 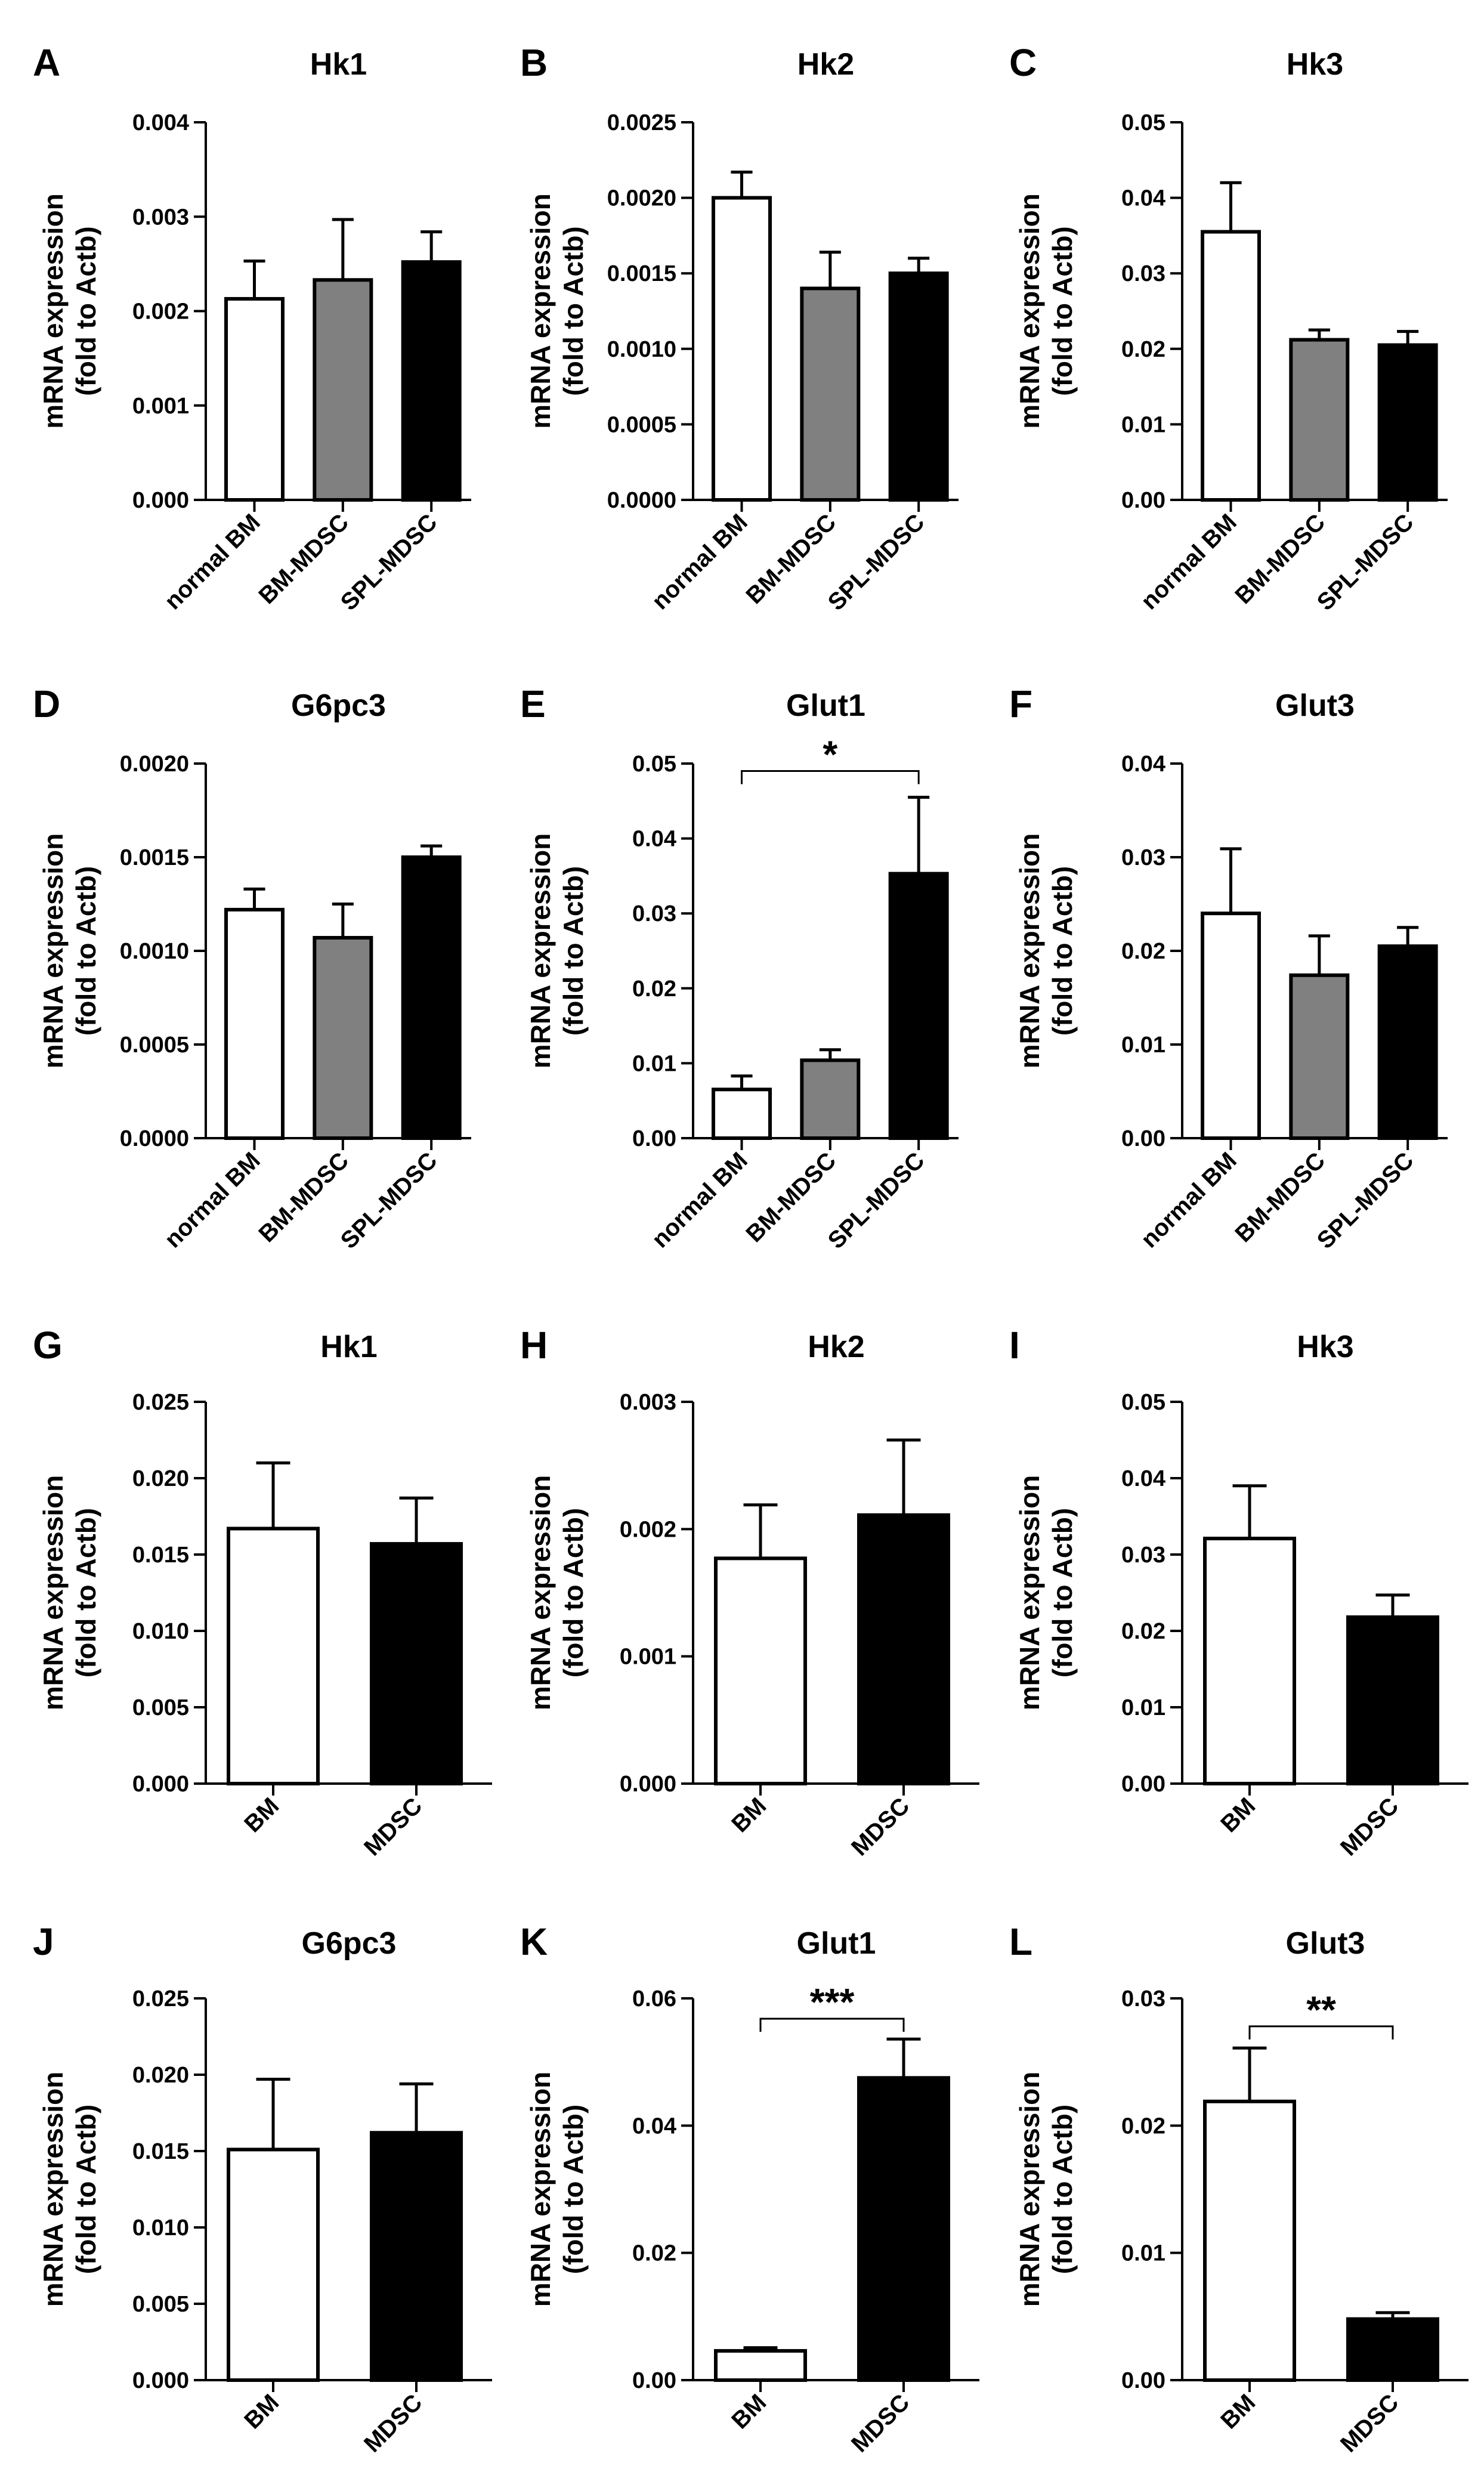 What do you see at coordinates (1143, 1045) in the screenshot?
I see `panel-f-ytick-label: 0.01` at bounding box center [1143, 1045].